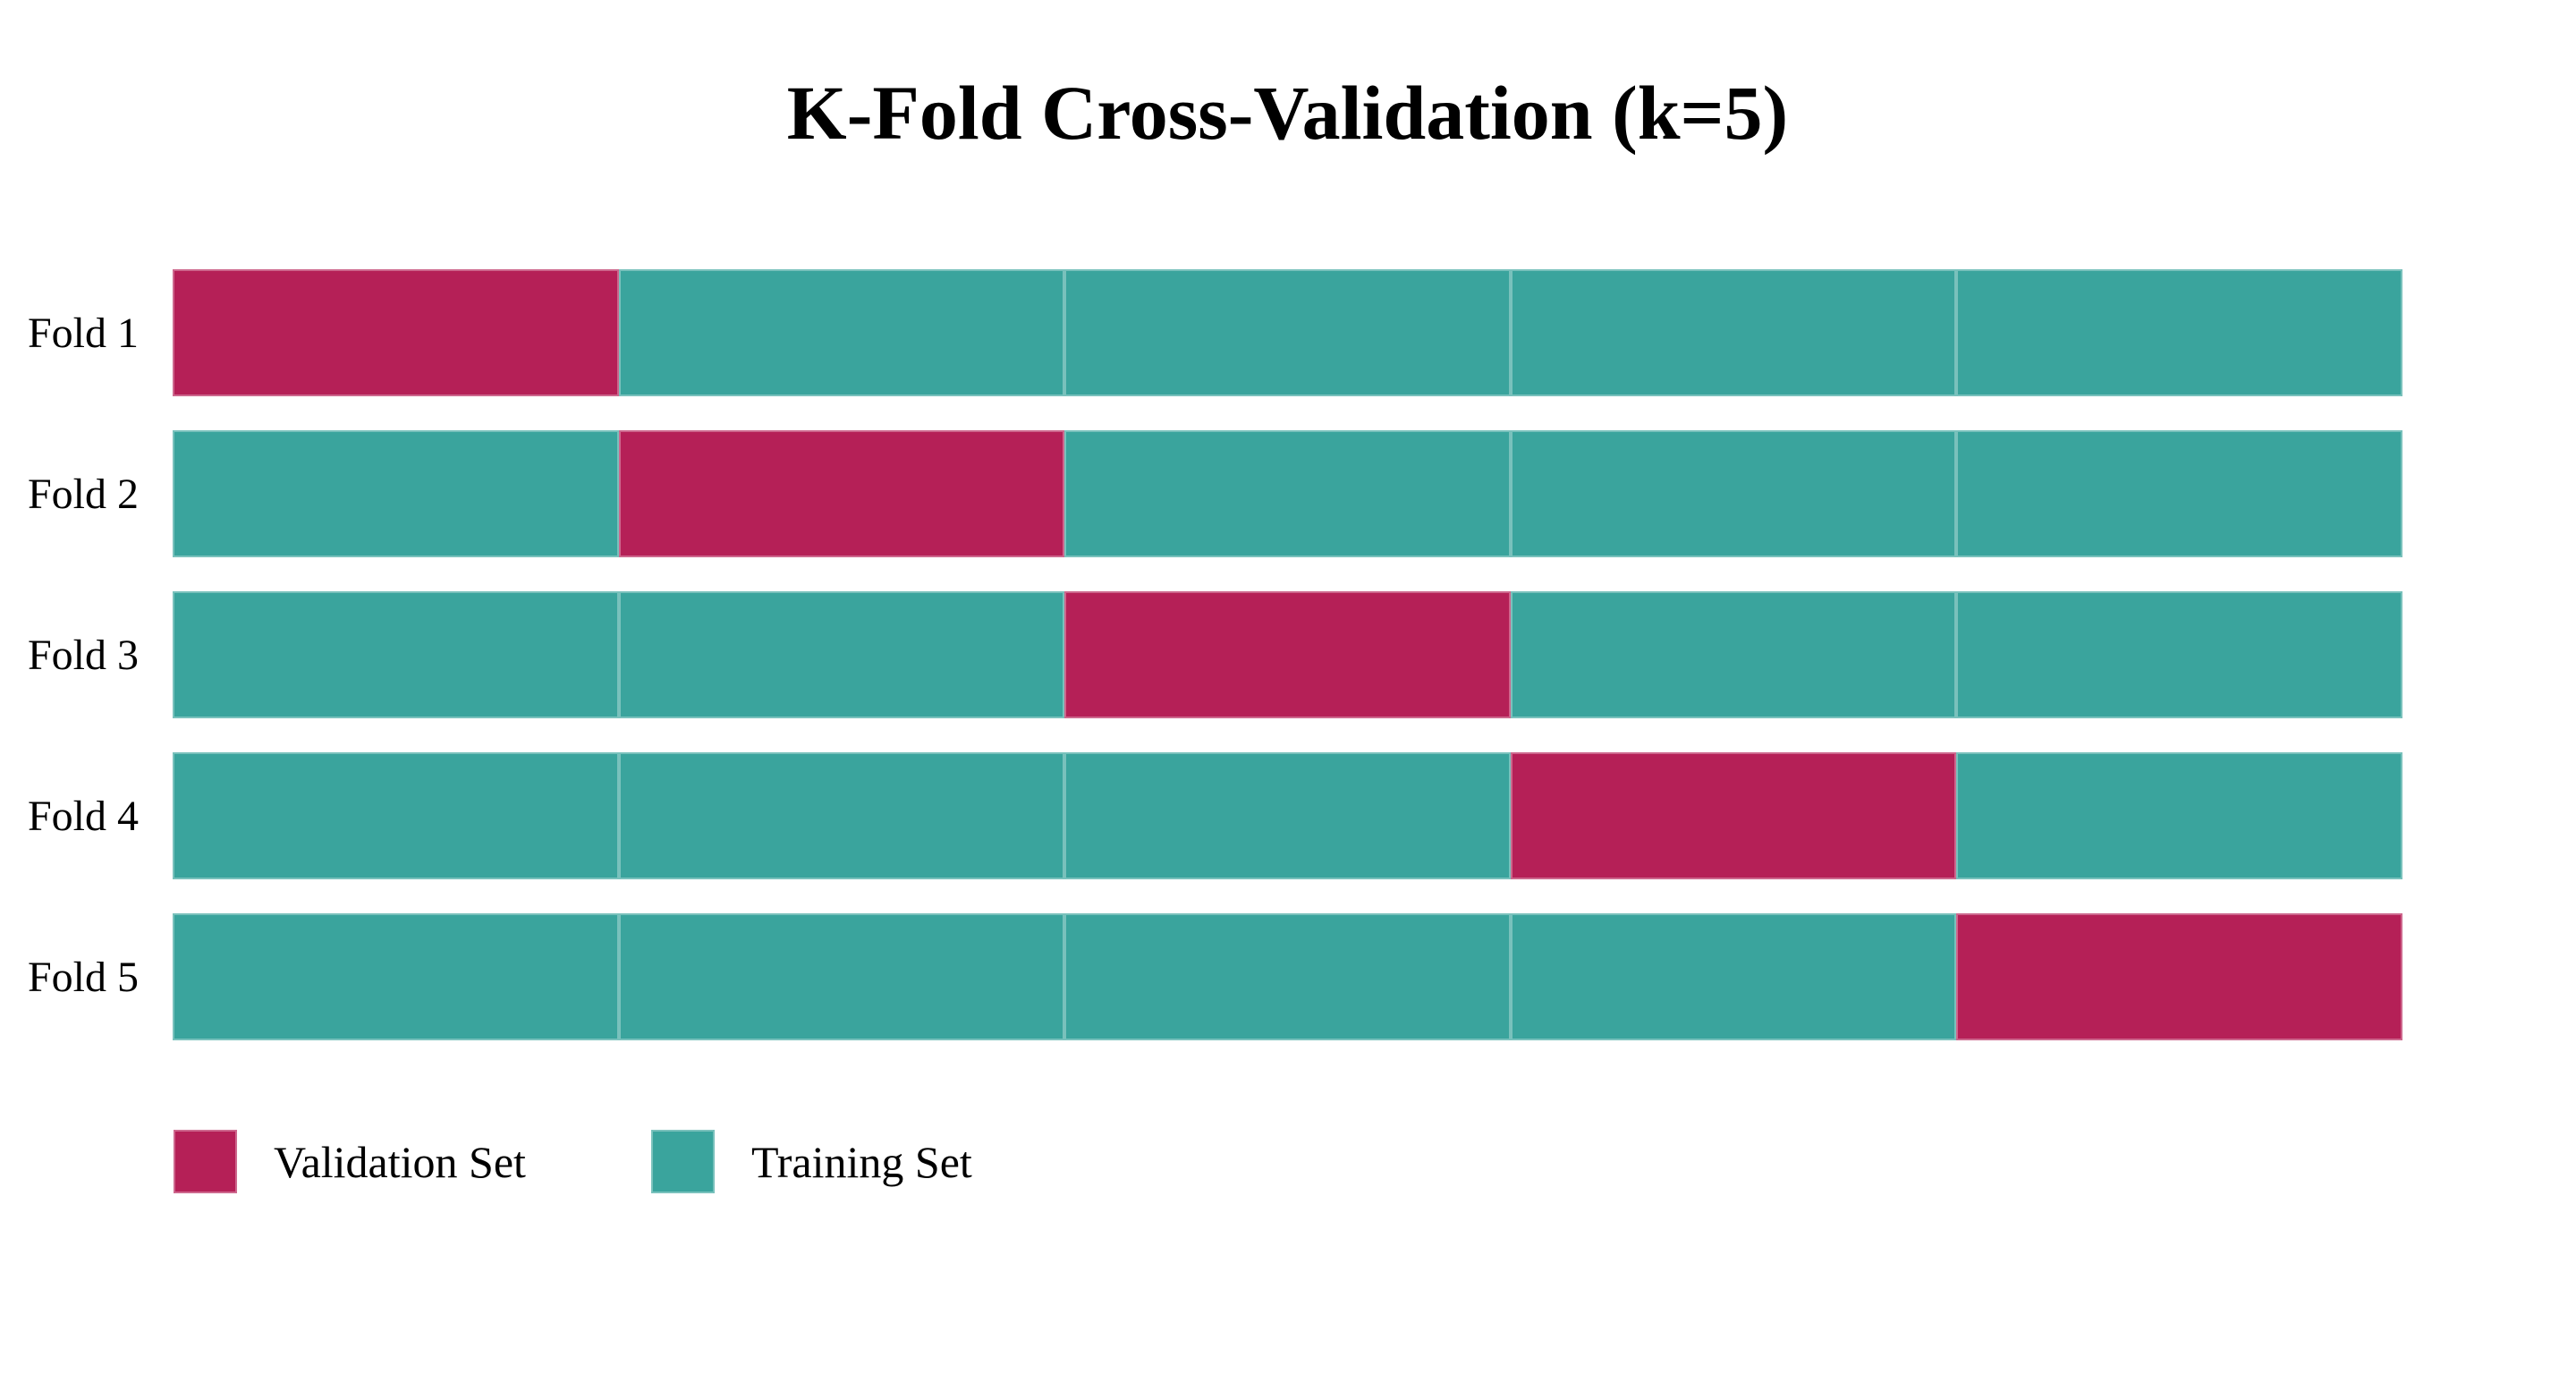  I want to click on legend-label-validation: Validation Set, so click(400, 1161).